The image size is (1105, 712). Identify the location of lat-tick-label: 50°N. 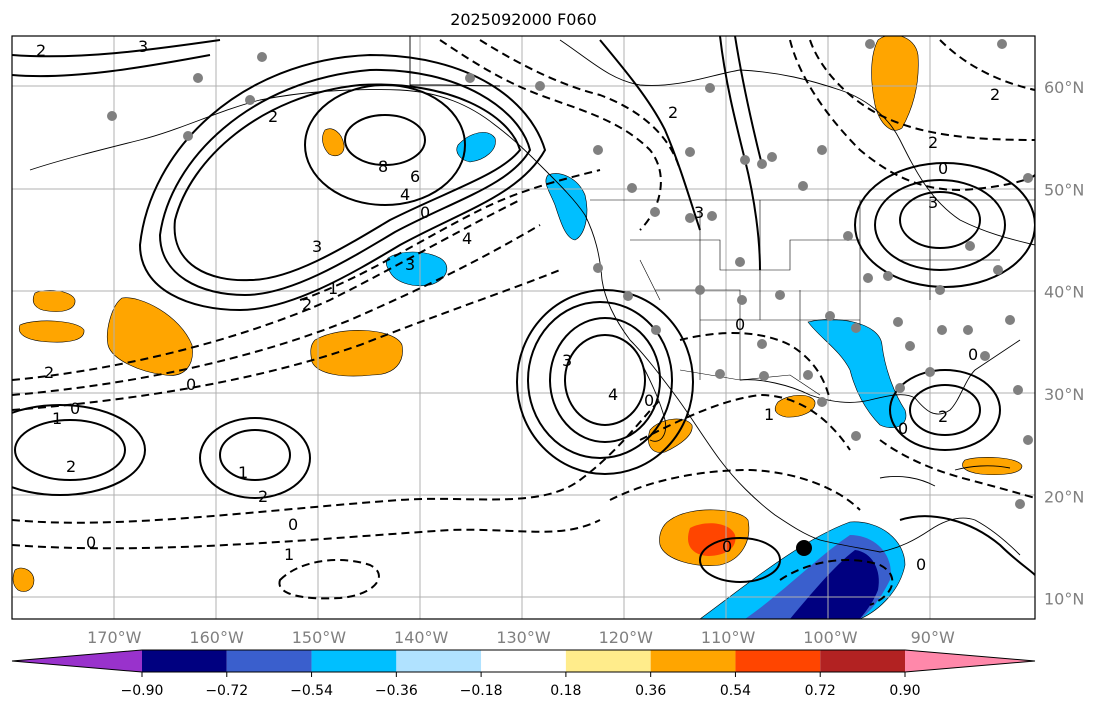
(1064, 189).